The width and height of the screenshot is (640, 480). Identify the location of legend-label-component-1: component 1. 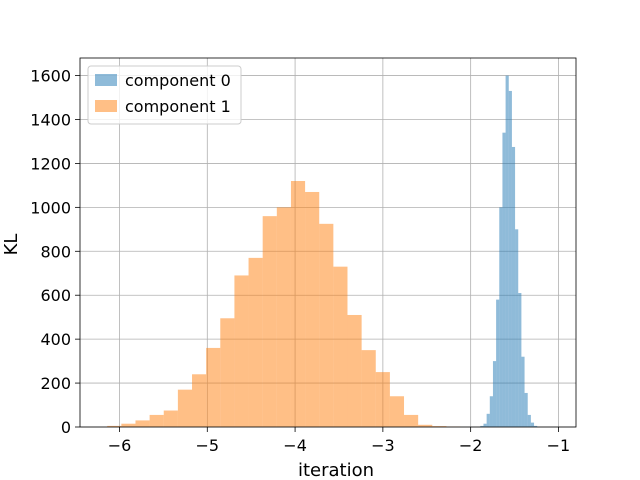
(178, 106).